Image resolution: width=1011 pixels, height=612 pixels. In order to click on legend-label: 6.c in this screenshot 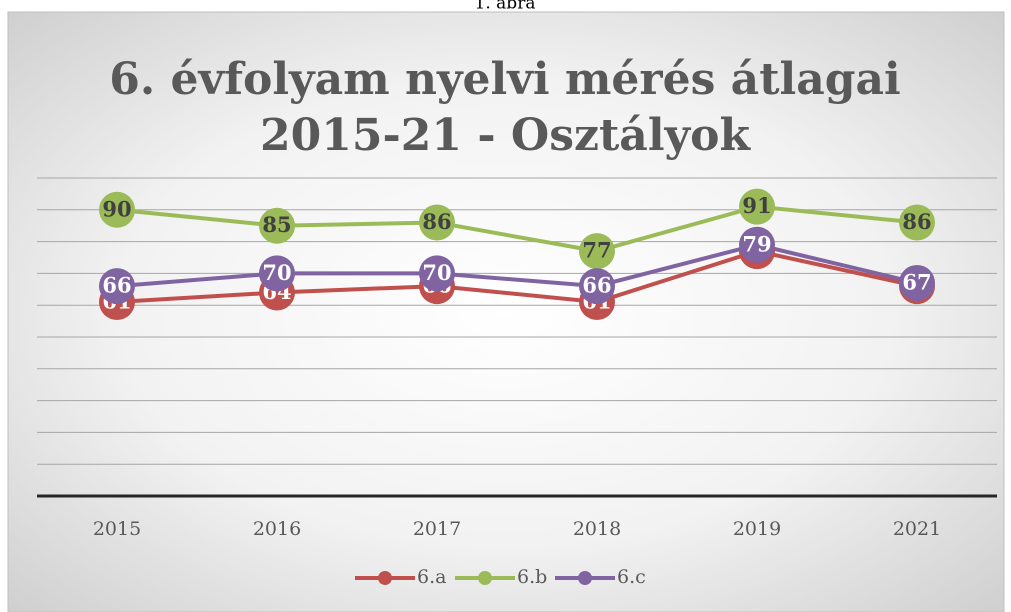, I will do `click(631, 577)`.